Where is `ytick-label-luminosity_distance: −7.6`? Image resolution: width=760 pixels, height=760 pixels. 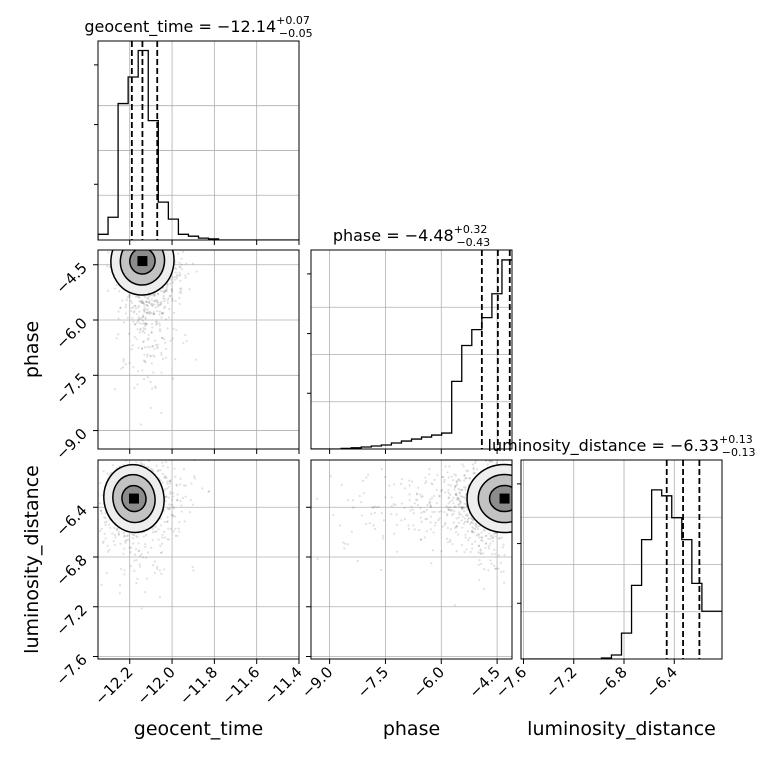 ytick-label-luminosity_distance: −7.6 is located at coordinates (71, 670).